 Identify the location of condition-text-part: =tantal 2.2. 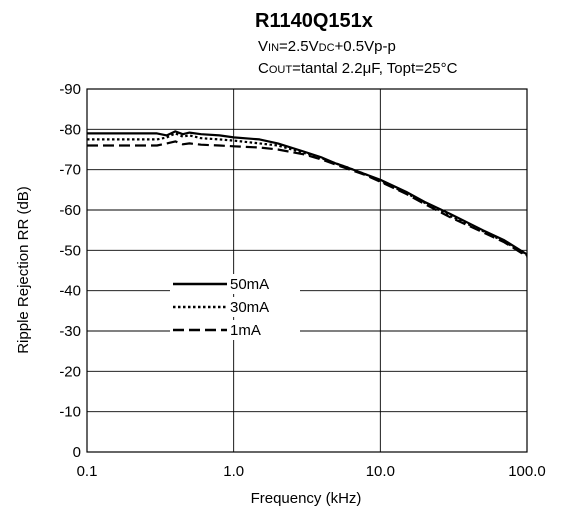
(327, 68).